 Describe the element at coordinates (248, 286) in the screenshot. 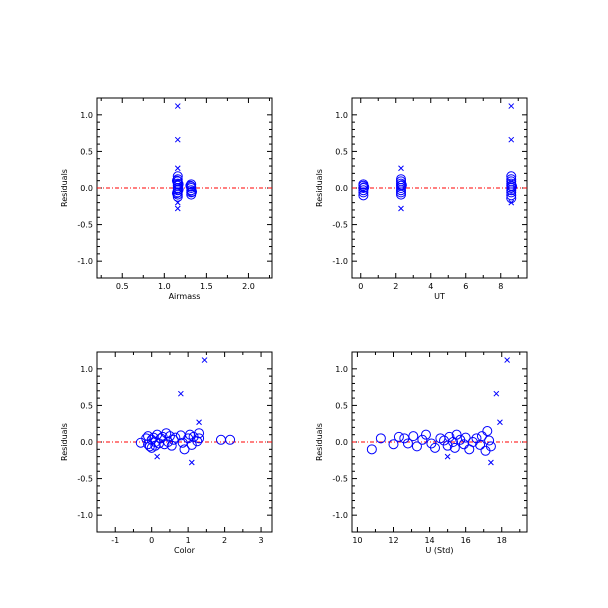

I see `x-tick-label: 2.0` at that location.